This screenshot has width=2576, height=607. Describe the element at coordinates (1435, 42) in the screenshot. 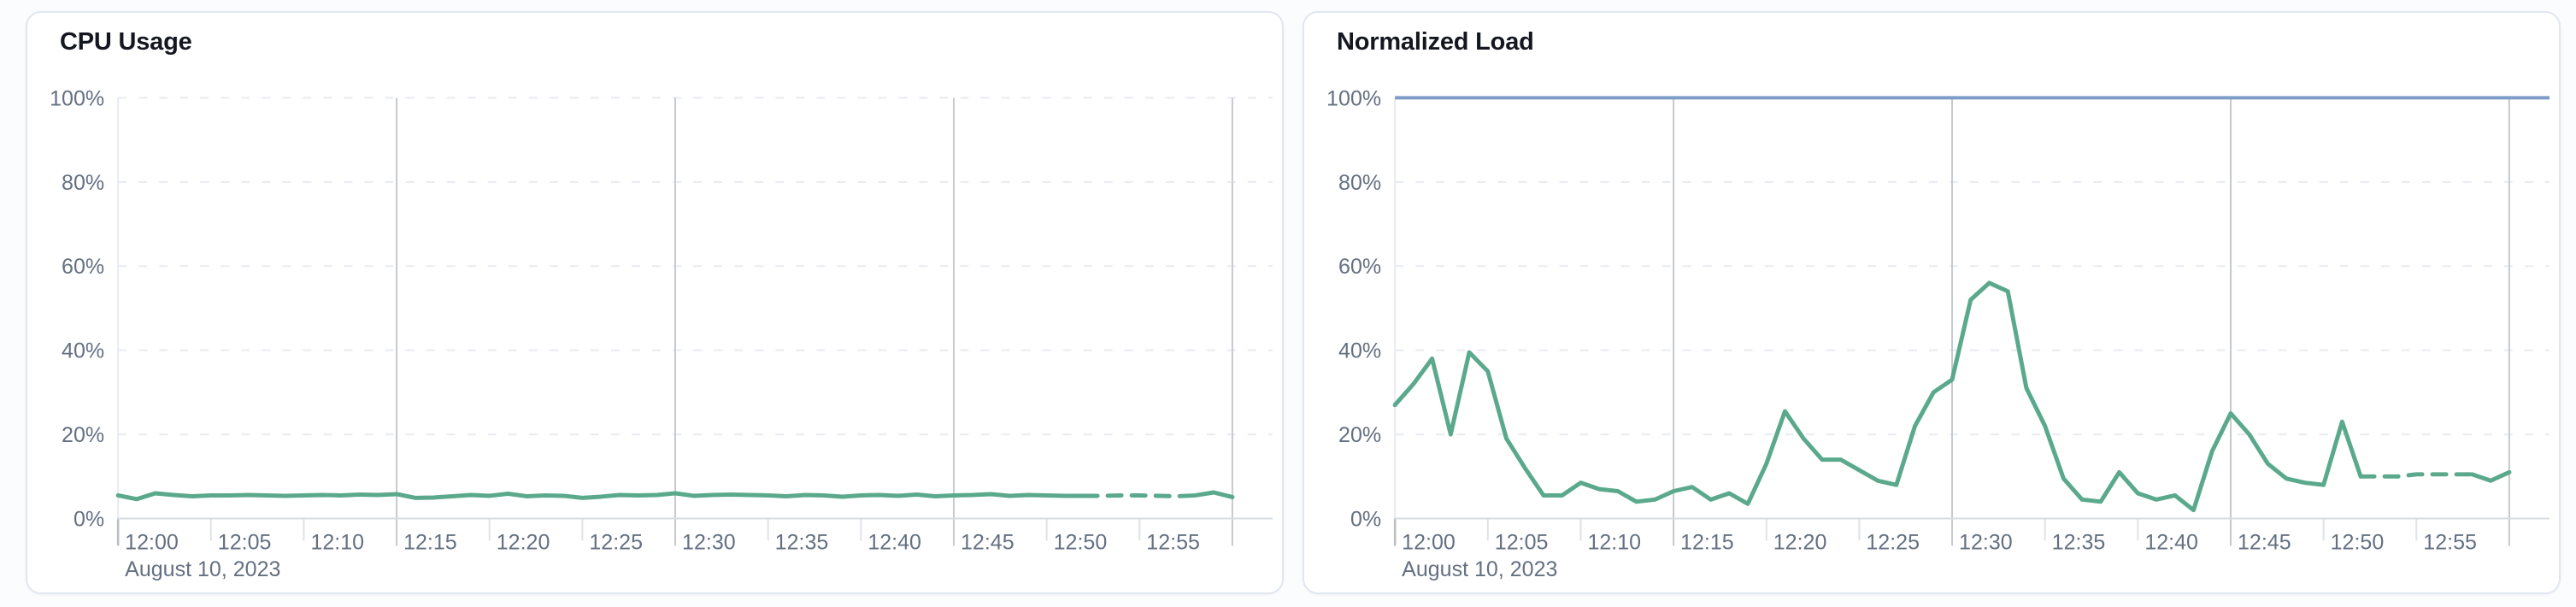

I see `normalized-load-title: Normalized Load` at that location.